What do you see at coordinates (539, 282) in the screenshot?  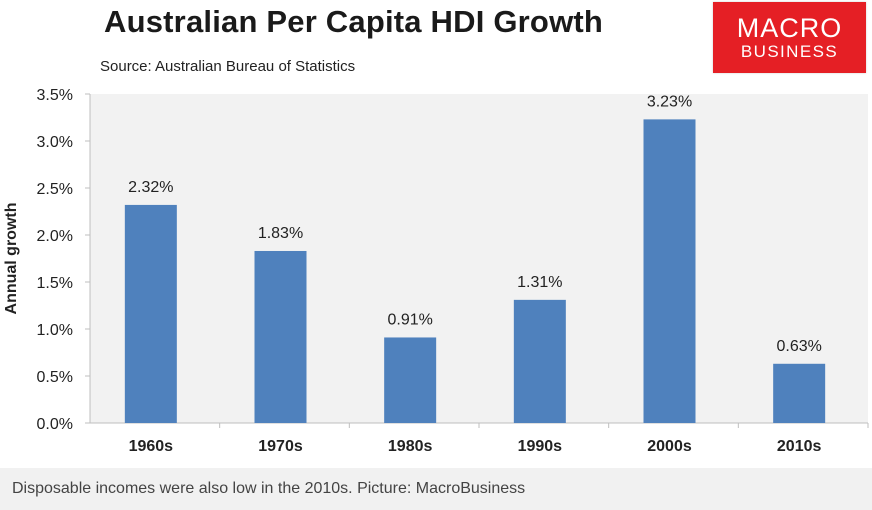 I see `bar-value-label: 1.31%` at bounding box center [539, 282].